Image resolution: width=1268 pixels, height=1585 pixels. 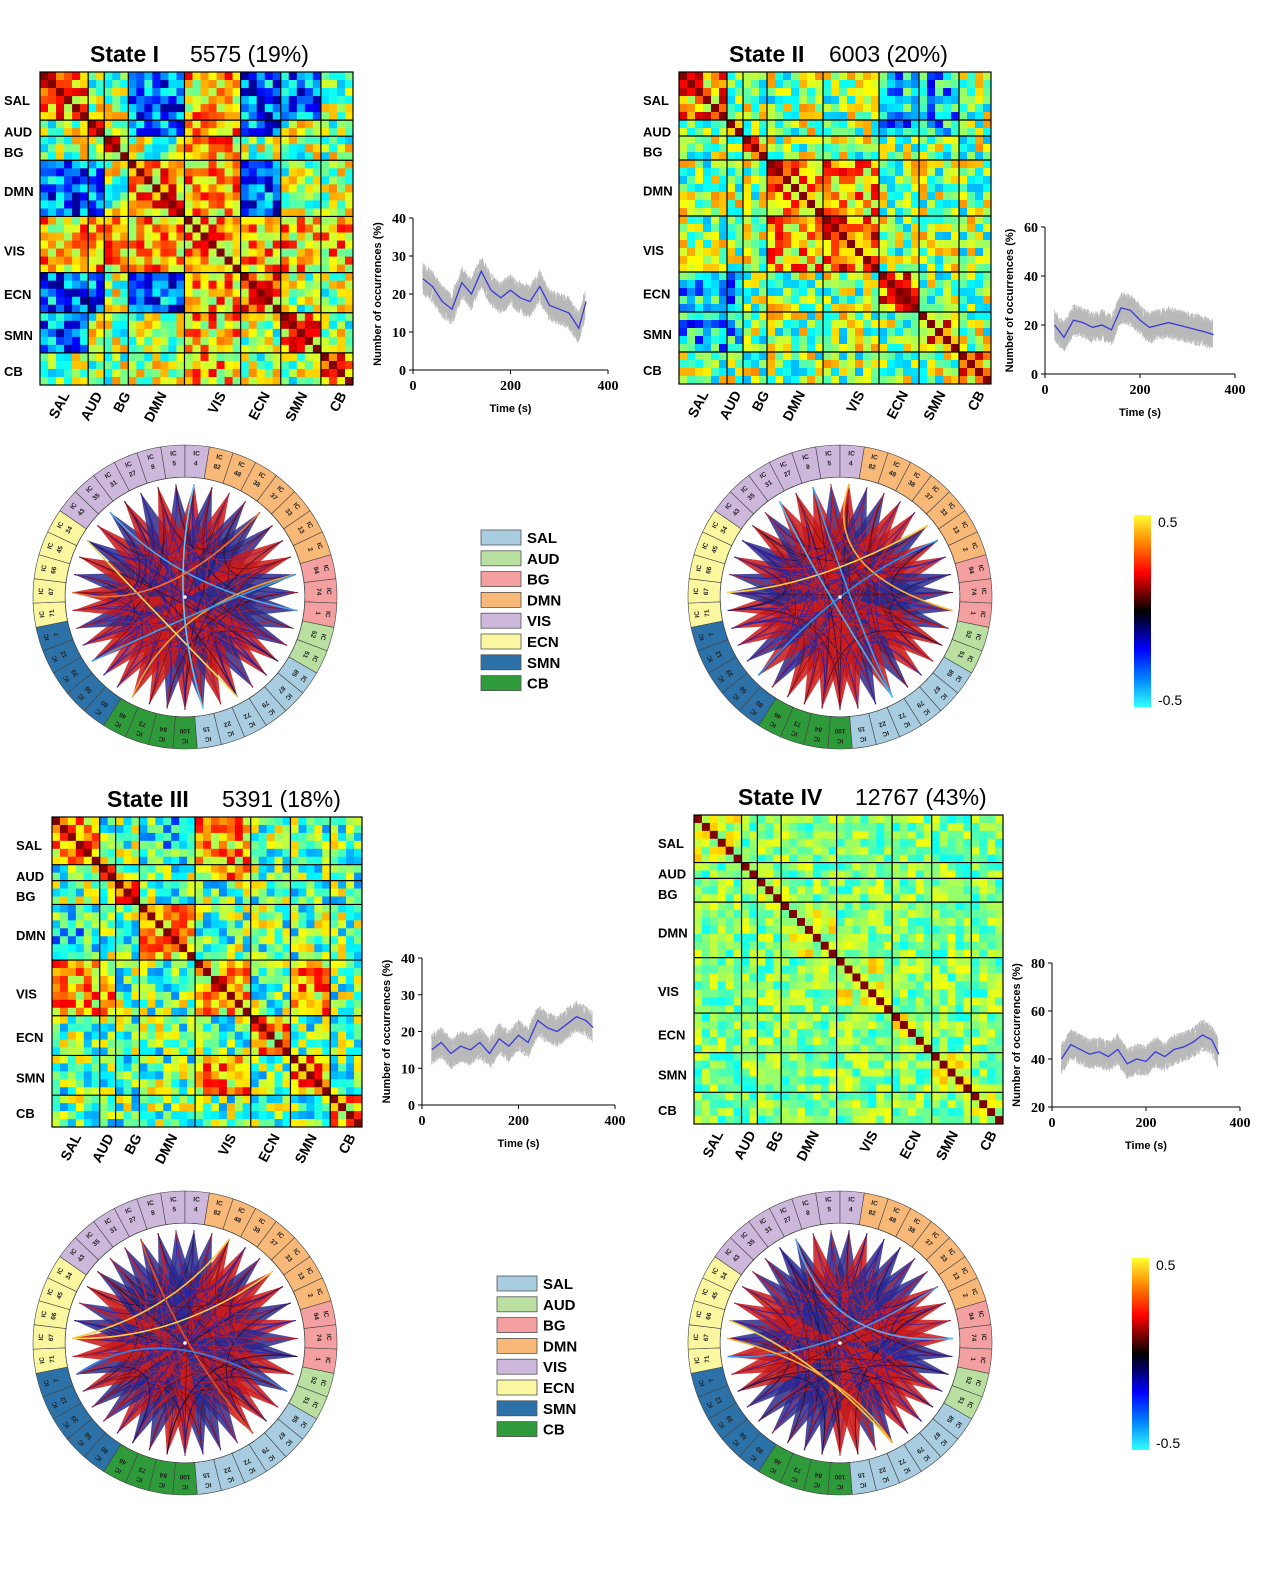 I want to click on ic-label-number: 72, so click(x=902, y=715).